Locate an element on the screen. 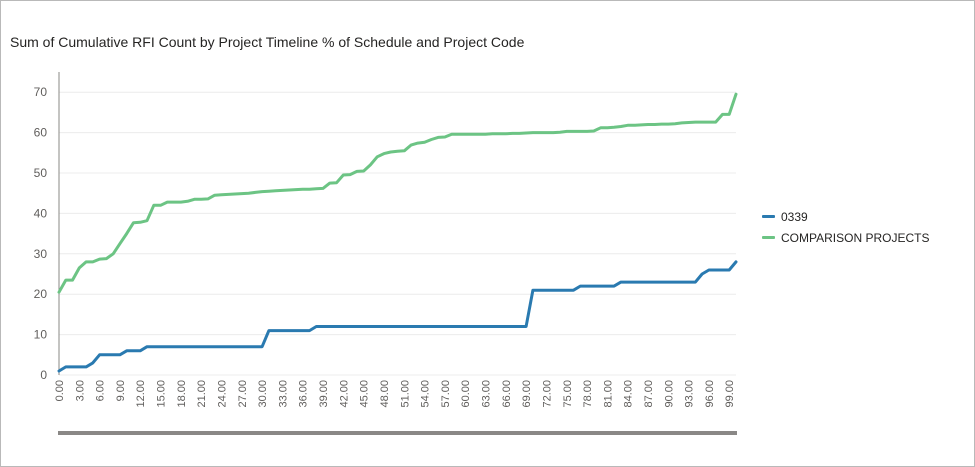 This screenshot has height=467, width=975. x-tick-label: 72.00 is located at coordinates (547, 394).